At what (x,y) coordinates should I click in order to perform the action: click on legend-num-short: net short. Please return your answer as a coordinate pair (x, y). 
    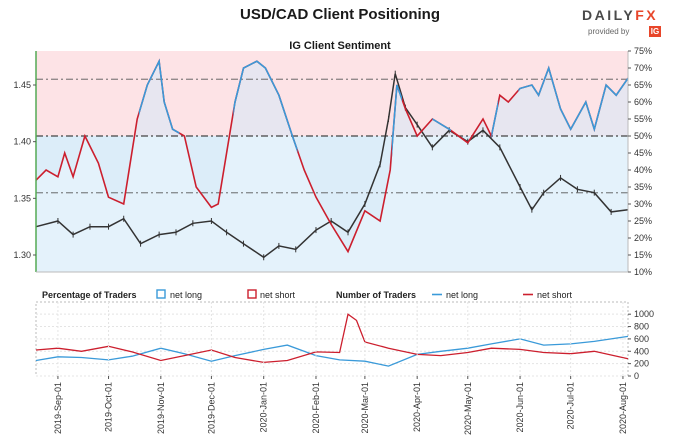
    Looking at the image, I should click on (555, 295).